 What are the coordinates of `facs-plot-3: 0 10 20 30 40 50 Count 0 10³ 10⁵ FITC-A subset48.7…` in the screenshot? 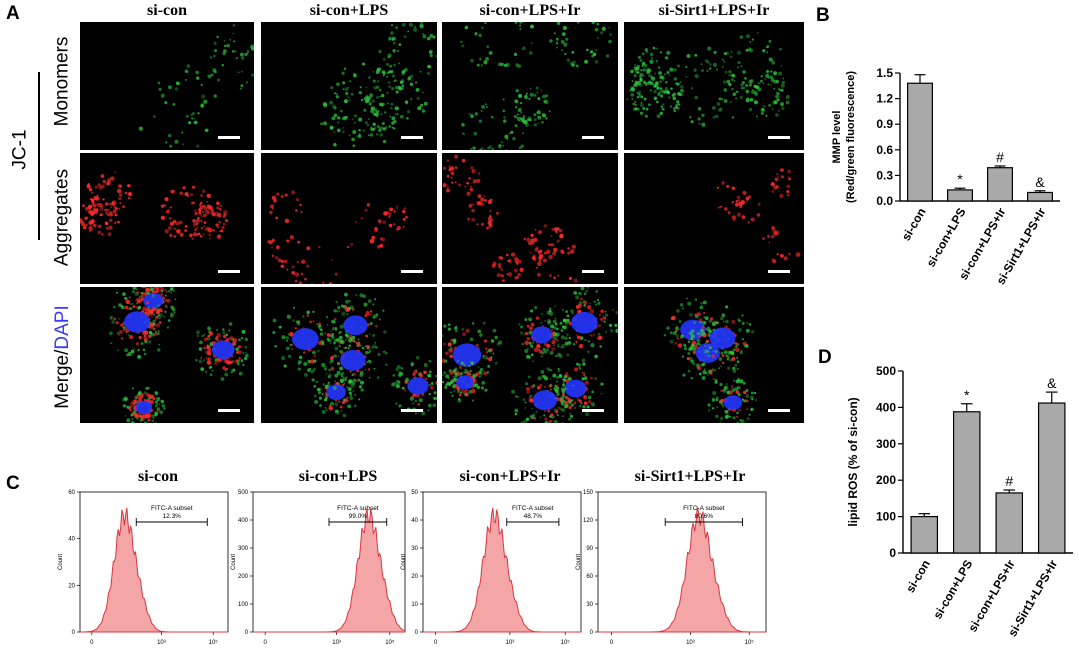 It's located at (491, 568).